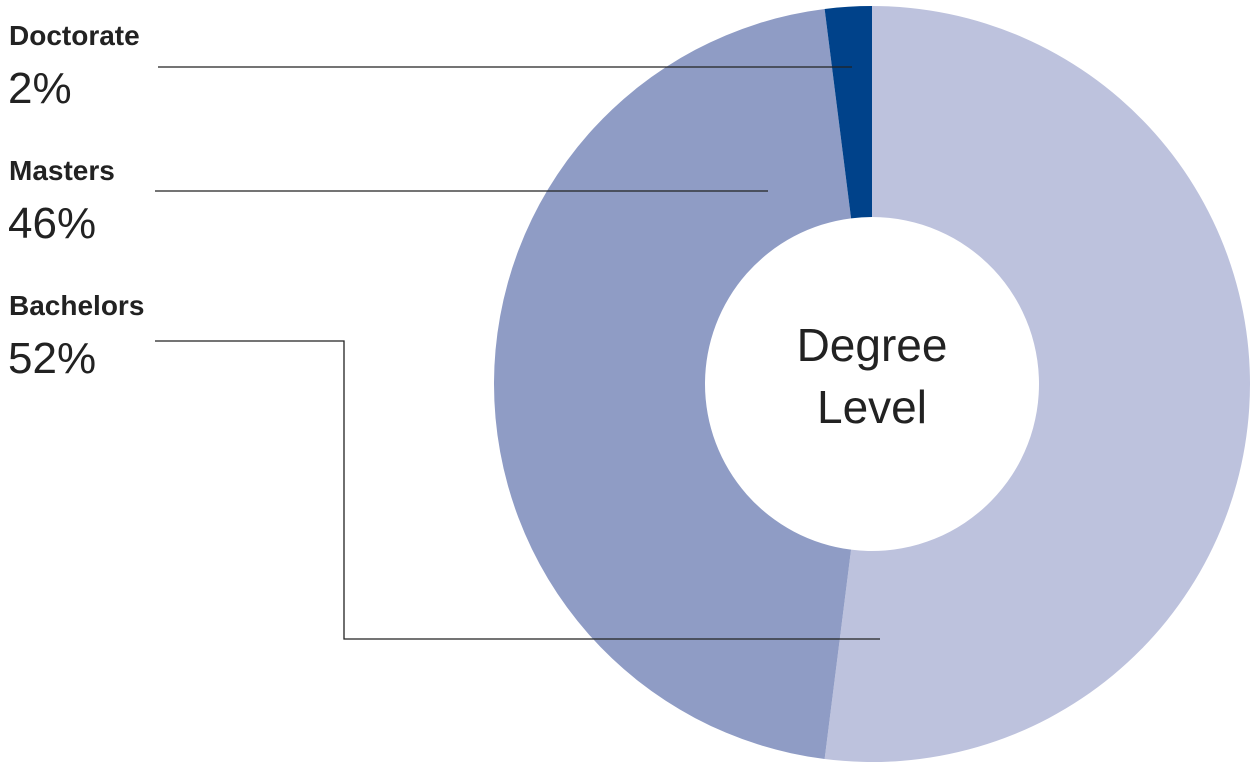 This screenshot has width=1250, height=762. Describe the element at coordinates (74, 35) in the screenshot. I see `category-label: Doctorate` at that location.